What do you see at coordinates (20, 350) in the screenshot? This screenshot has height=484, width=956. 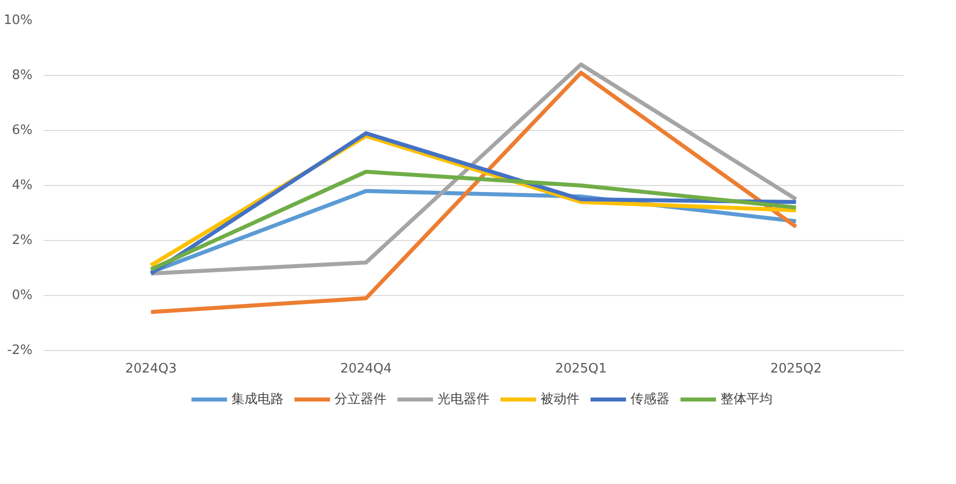 I see `y-tick-label: -2%` at bounding box center [20, 350].